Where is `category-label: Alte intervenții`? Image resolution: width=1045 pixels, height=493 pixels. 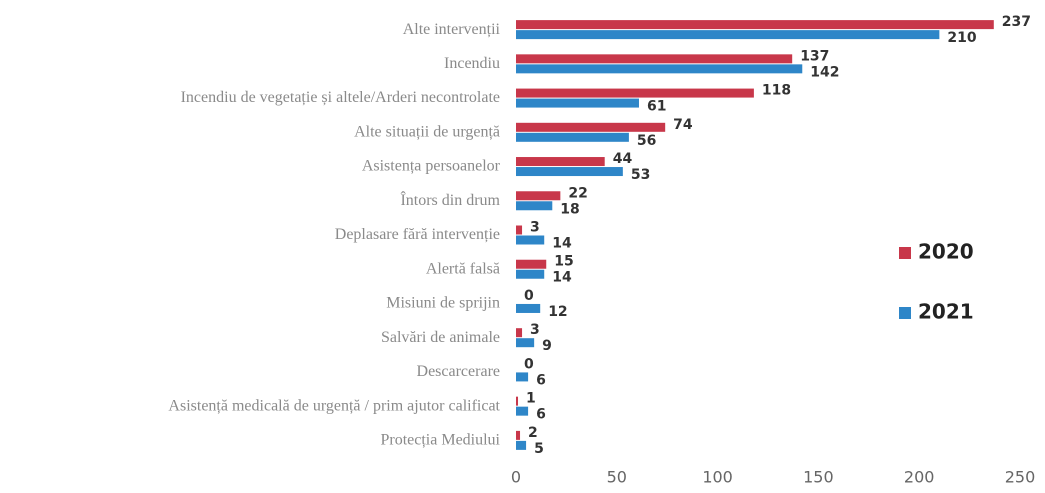
category-label: Alte intervenții is located at coordinates (452, 29).